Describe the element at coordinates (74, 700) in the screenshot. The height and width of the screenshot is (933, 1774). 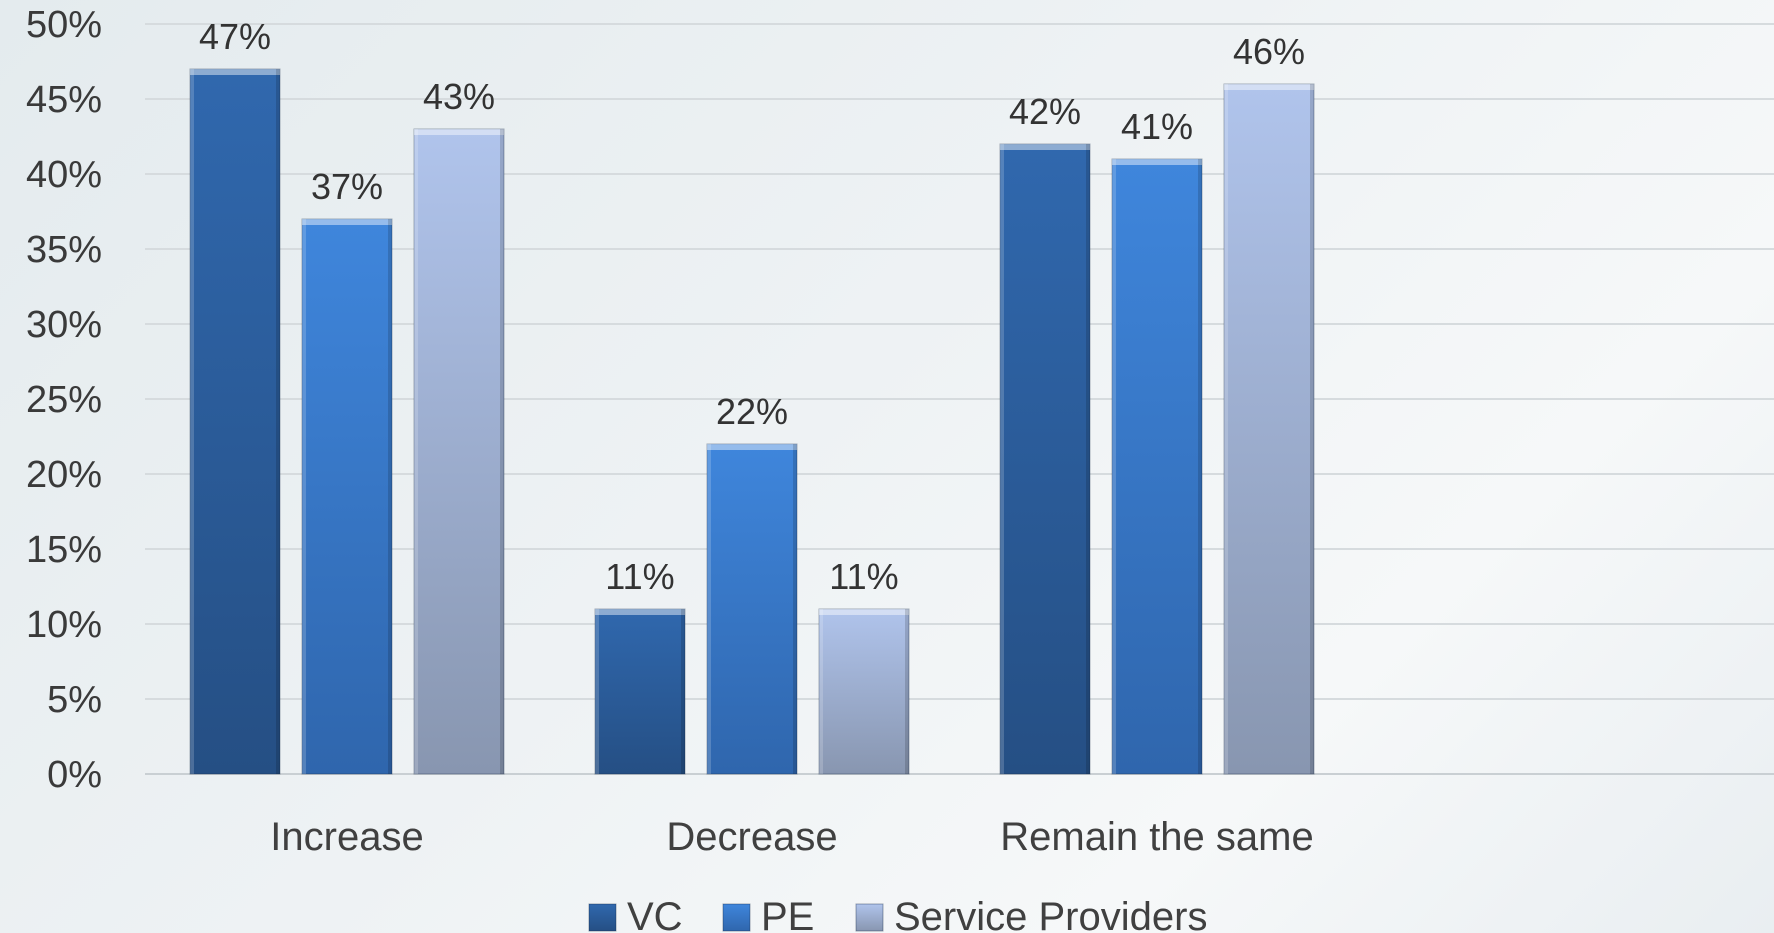
I see `y-tick-label: 5%` at that location.